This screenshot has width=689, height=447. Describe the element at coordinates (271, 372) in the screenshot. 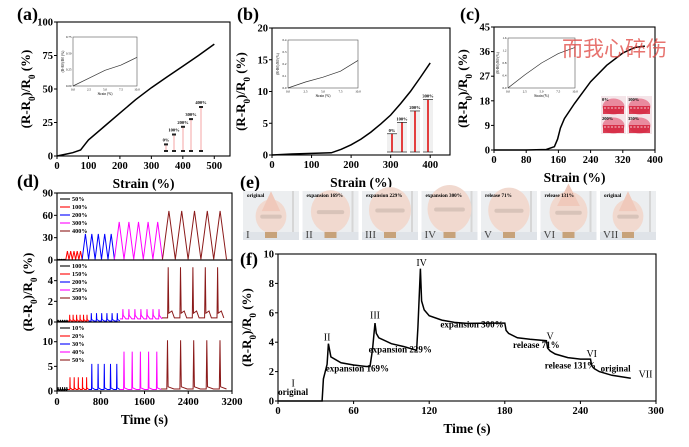

I see `y-tick-label: 2` at that location.